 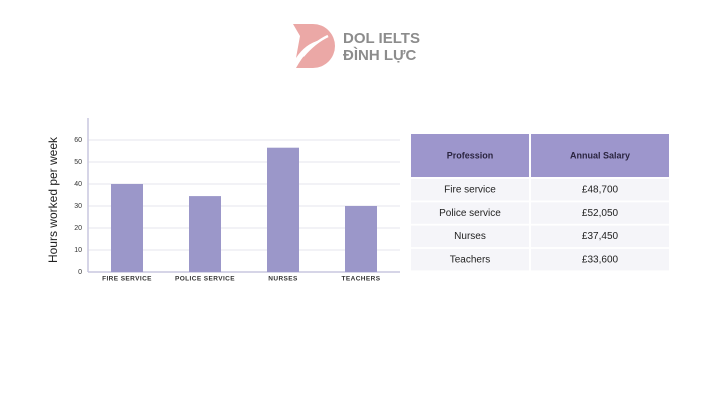 I want to click on y-tick-label: 60, so click(x=78, y=140).